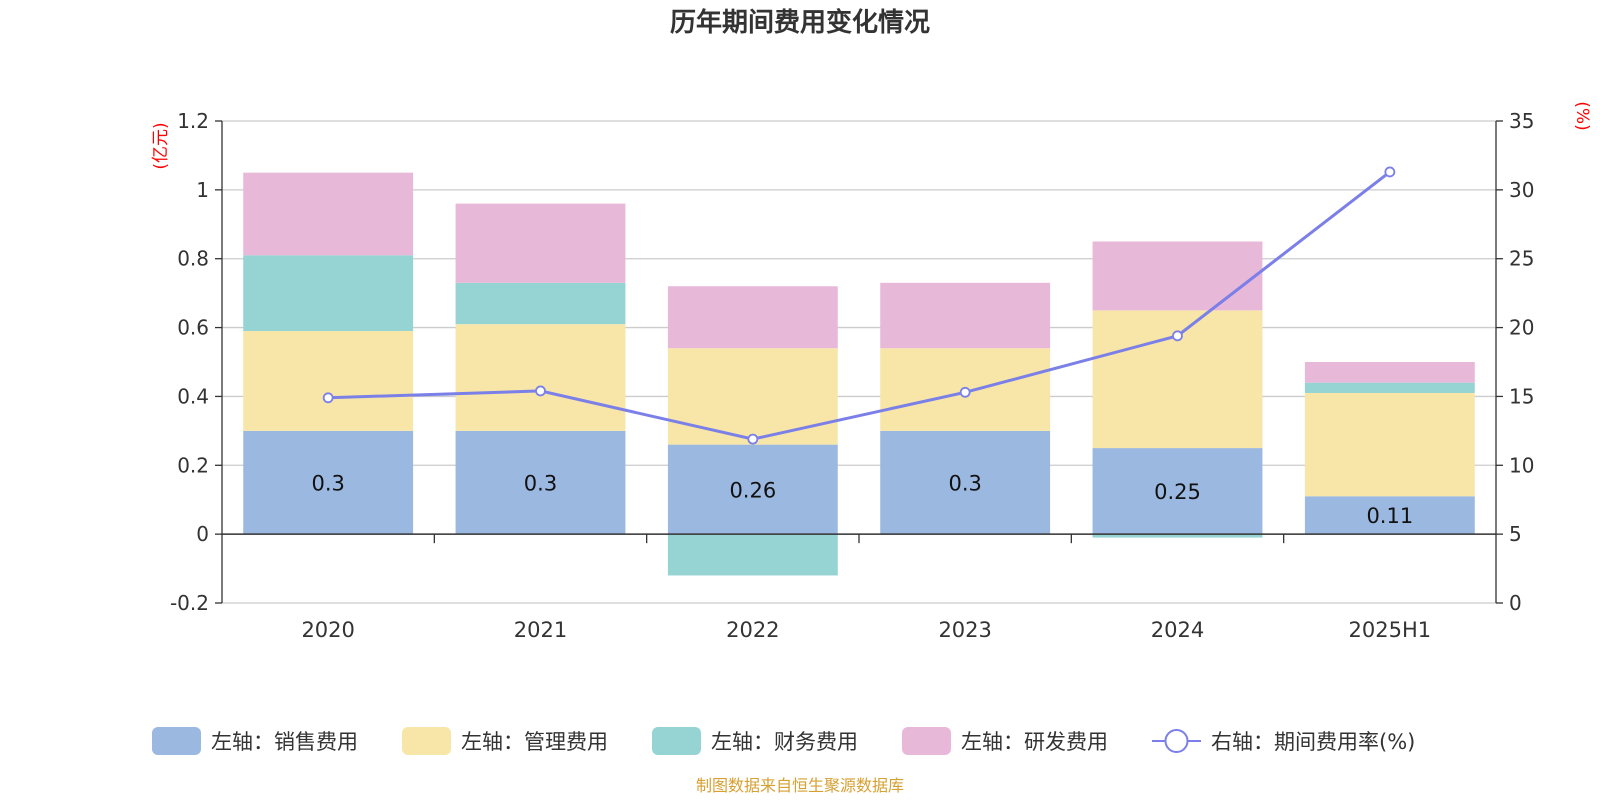 This screenshot has height=800, width=1600. What do you see at coordinates (1177, 630) in the screenshot?
I see `x-axis-tick-label: 2024` at bounding box center [1177, 630].